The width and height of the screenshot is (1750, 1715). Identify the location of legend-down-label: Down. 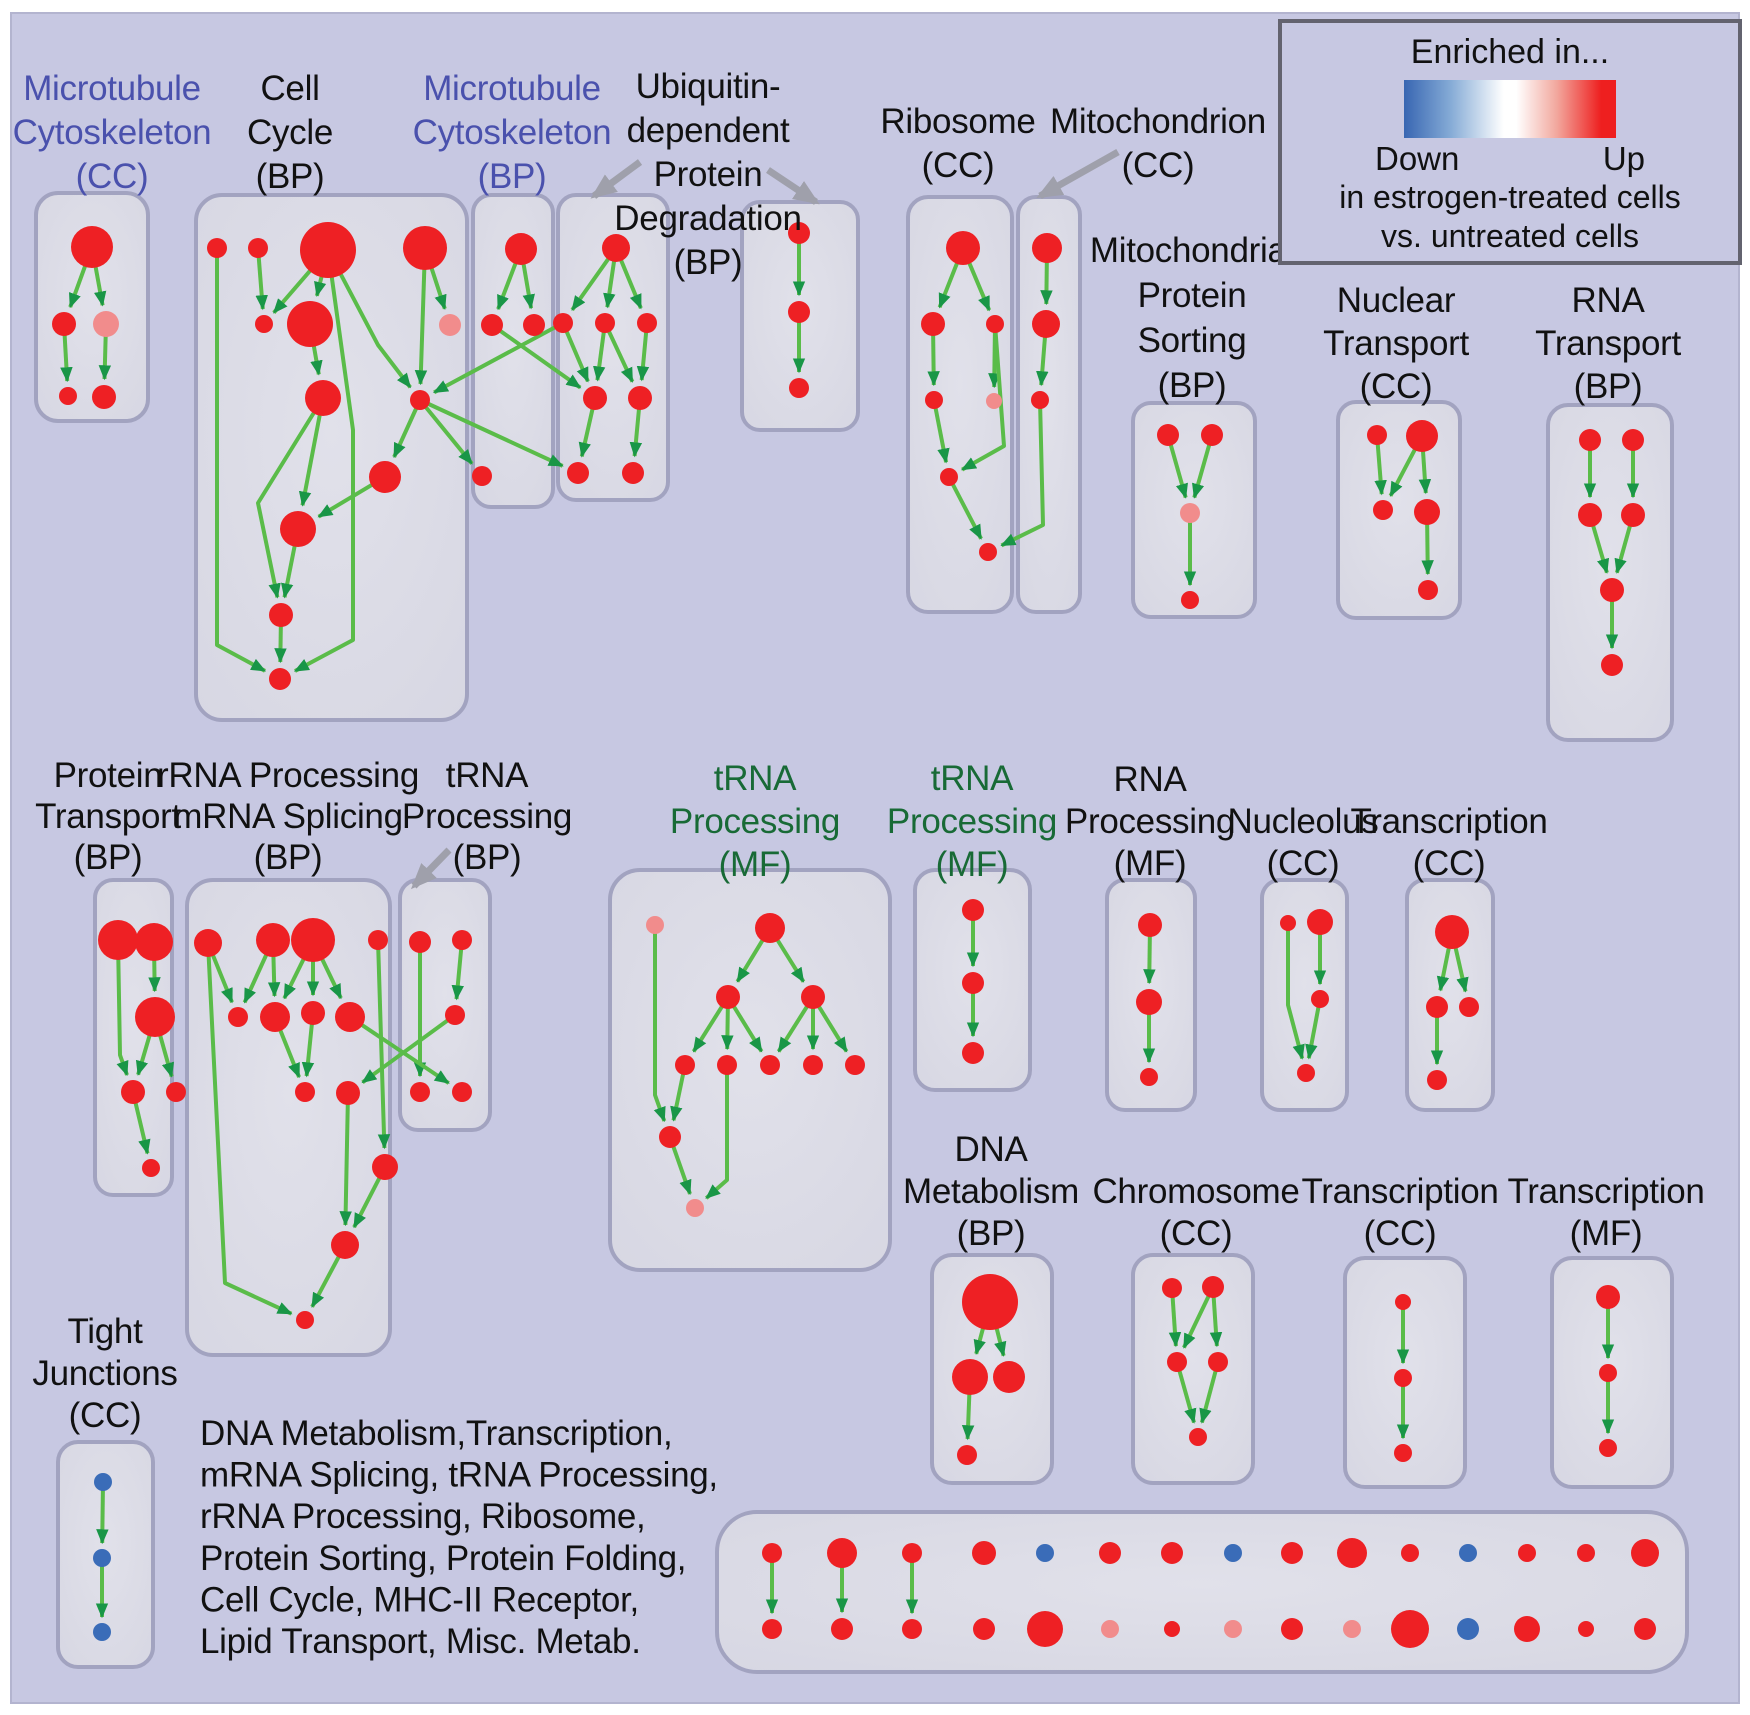
(1417, 158).